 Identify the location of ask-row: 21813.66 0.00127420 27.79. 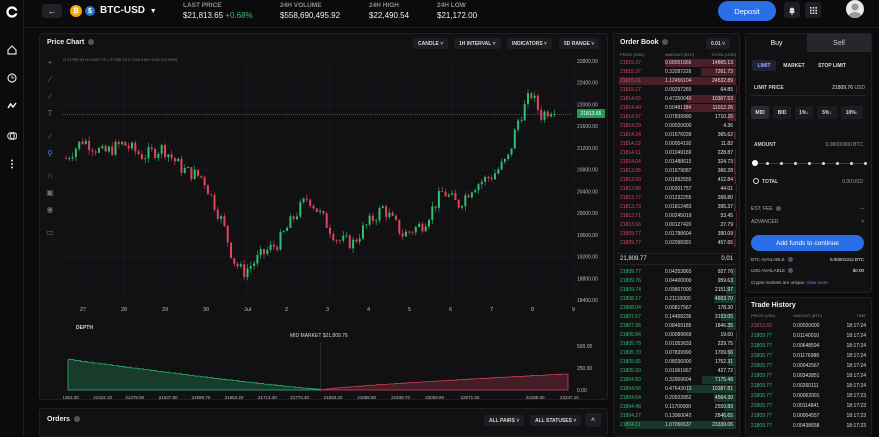
(676, 225).